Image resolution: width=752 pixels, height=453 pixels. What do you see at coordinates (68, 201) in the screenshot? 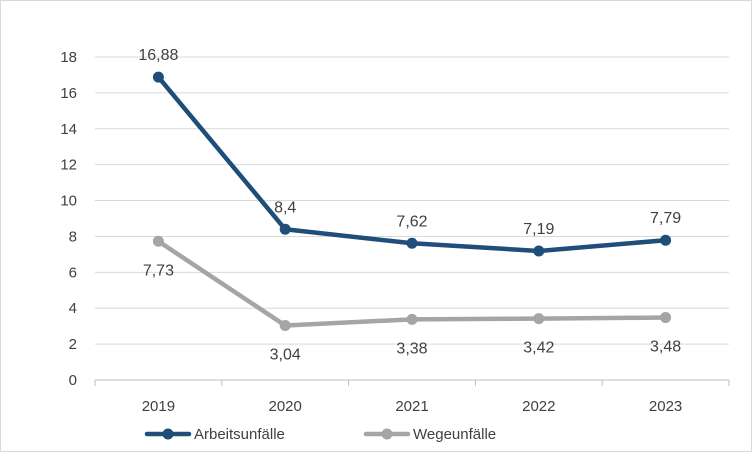
I see `y-tick-label: 10` at bounding box center [68, 201].